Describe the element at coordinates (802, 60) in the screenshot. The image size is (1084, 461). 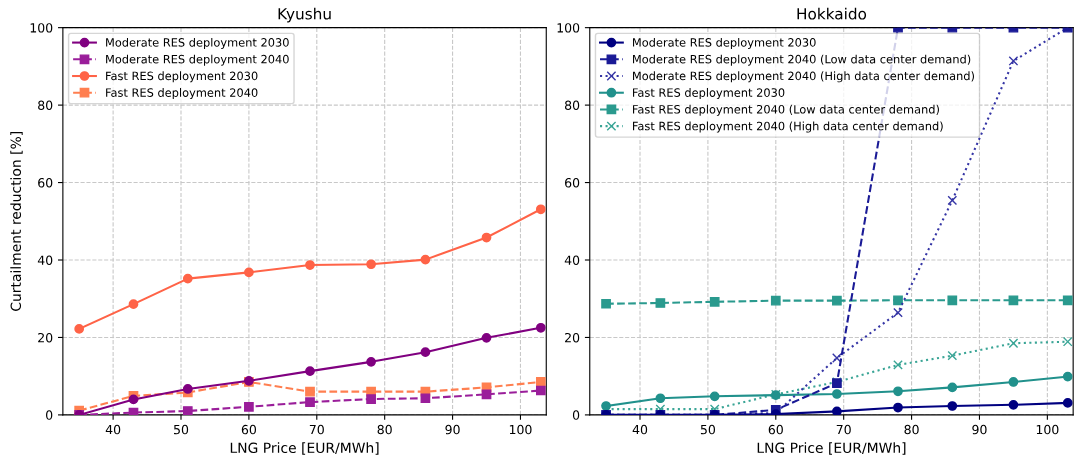
I see `legend-label: Moderate RES deployment 2040 (Low data center demand)` at that location.